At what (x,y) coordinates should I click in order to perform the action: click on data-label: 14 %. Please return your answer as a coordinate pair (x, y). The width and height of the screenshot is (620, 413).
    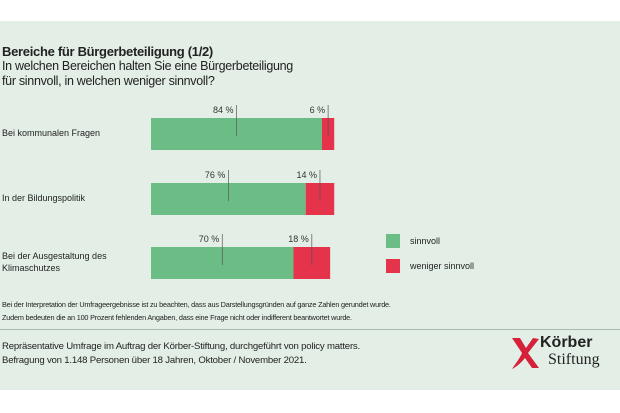
    Looking at the image, I should click on (306, 175).